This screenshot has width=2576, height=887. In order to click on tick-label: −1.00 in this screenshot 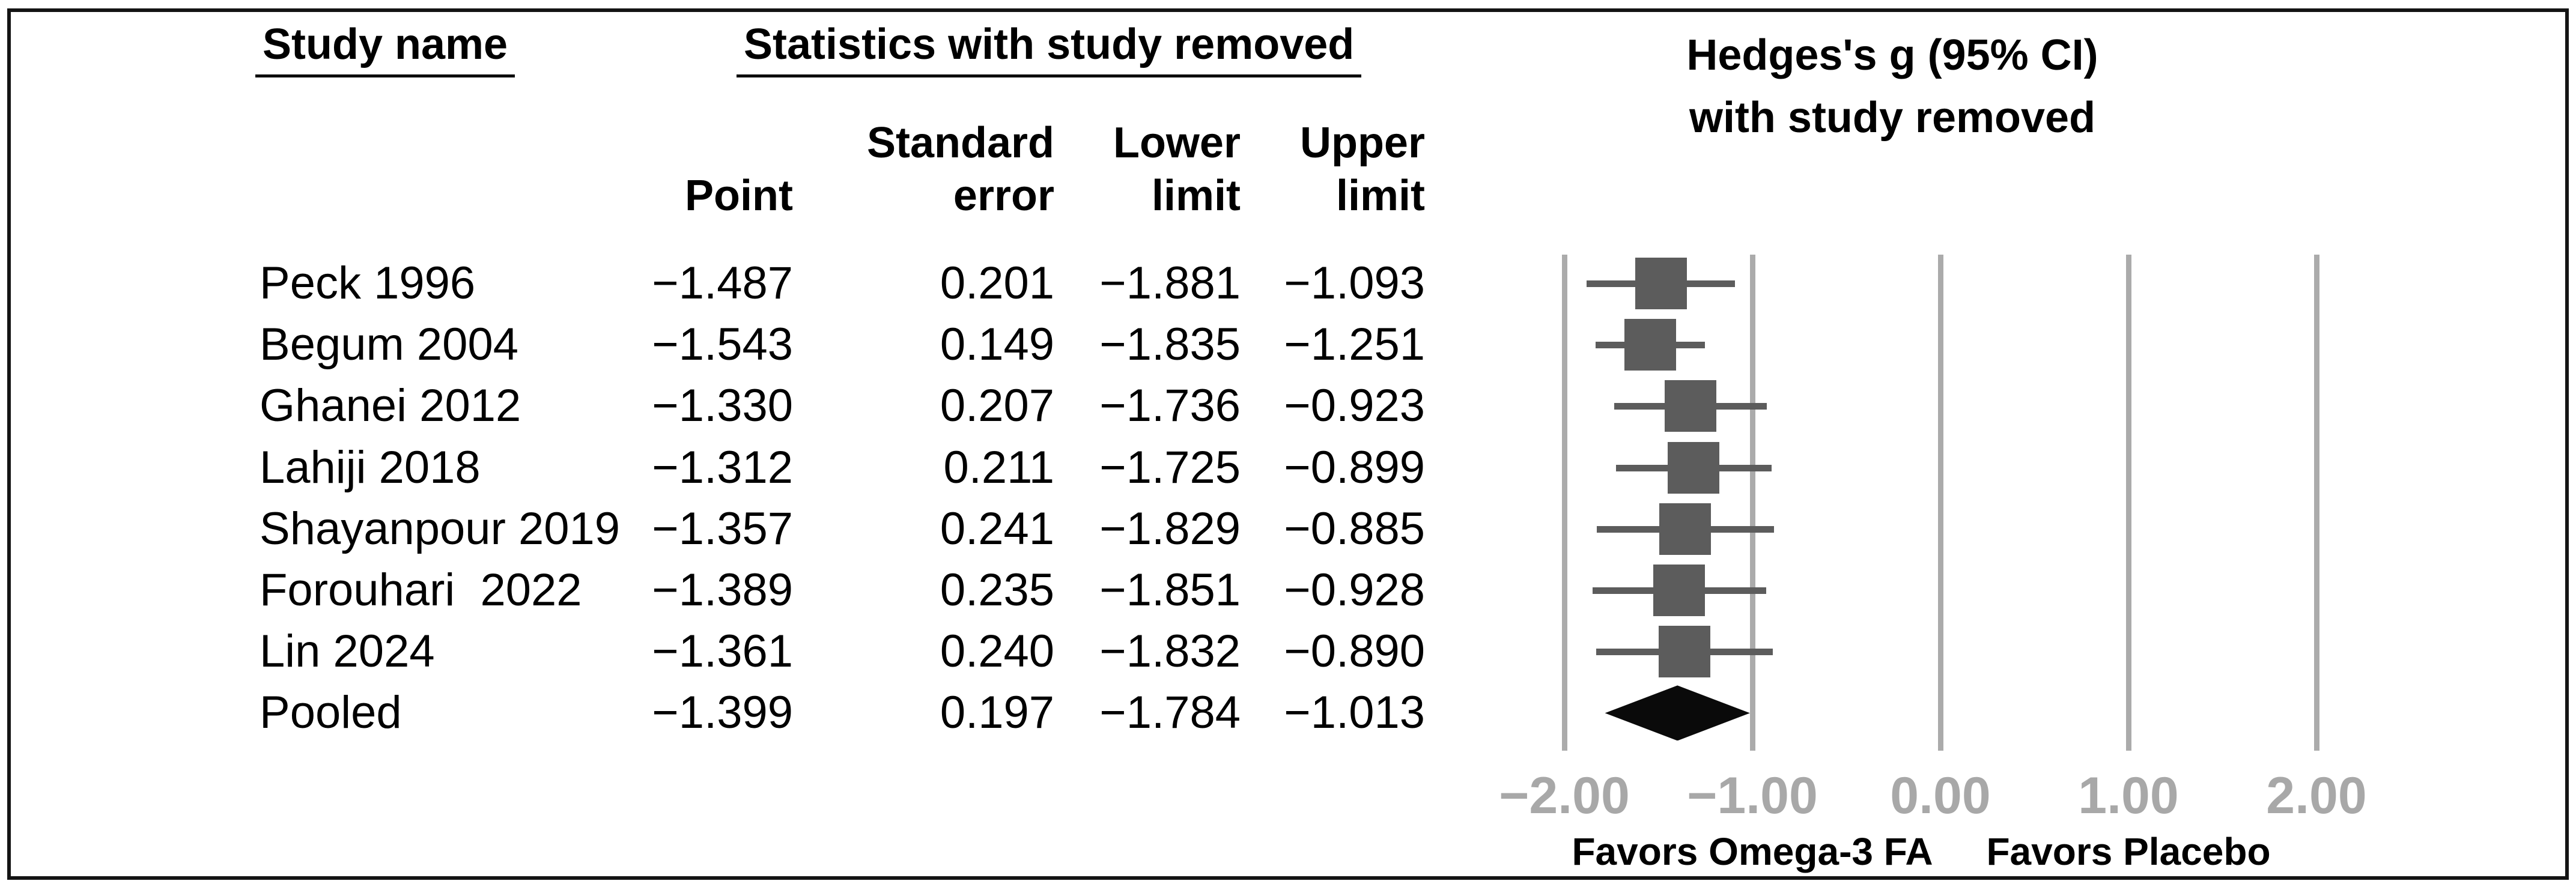, I will do `click(1753, 796)`.